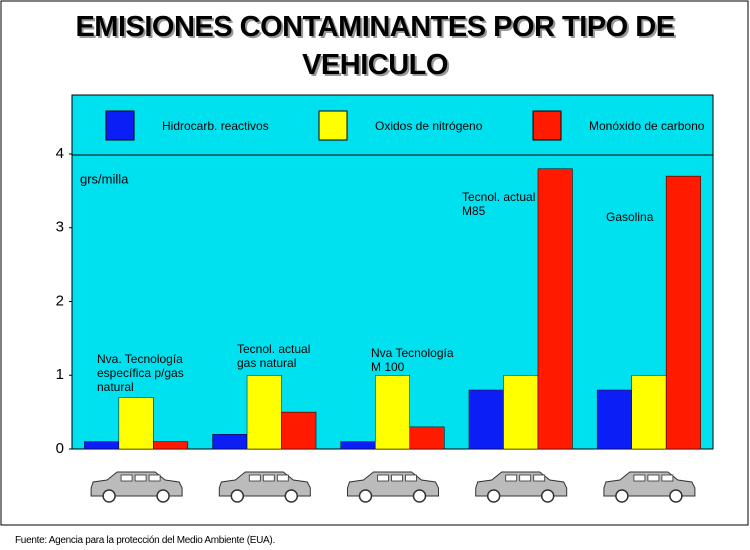 This screenshot has height=550, width=750. I want to click on category-label: Tecnol. actual M85, so click(499, 204).